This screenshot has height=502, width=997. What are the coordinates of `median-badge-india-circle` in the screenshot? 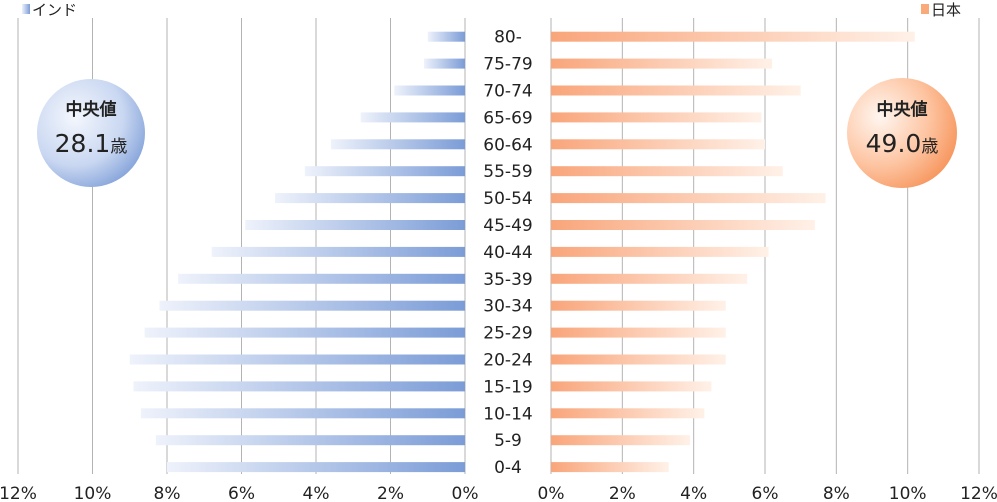 It's located at (91, 133).